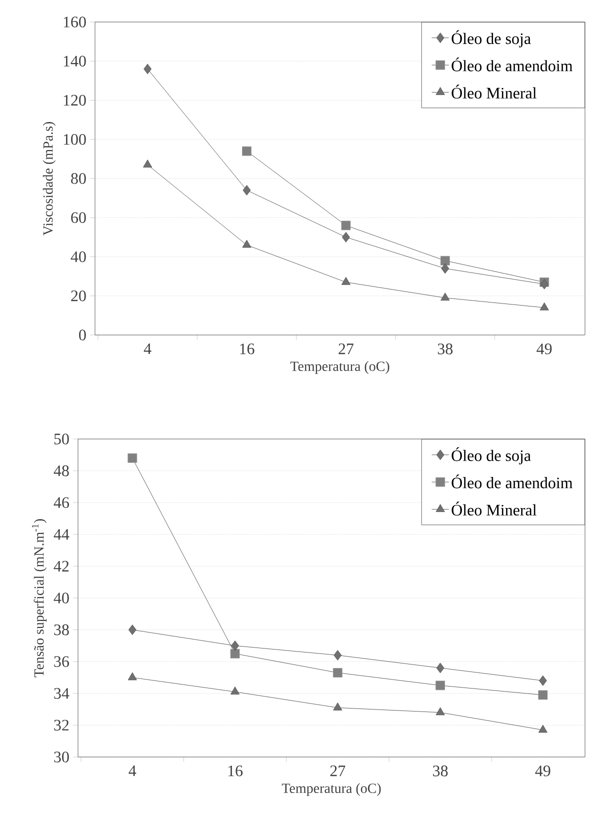 The height and width of the screenshot is (839, 589). What do you see at coordinates (49, 179) in the screenshot?
I see `y-axis-title: Viscosidade (mPa.s)` at bounding box center [49, 179].